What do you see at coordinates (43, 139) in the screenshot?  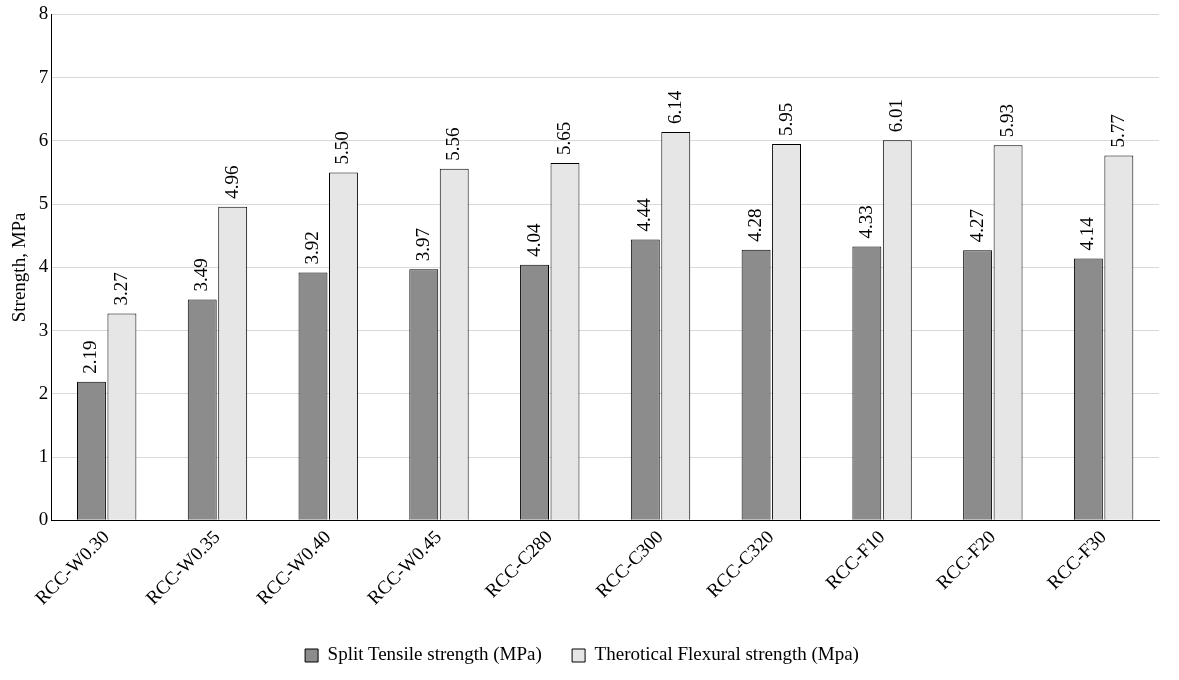 I see `y-tick-label: 6` at bounding box center [43, 139].